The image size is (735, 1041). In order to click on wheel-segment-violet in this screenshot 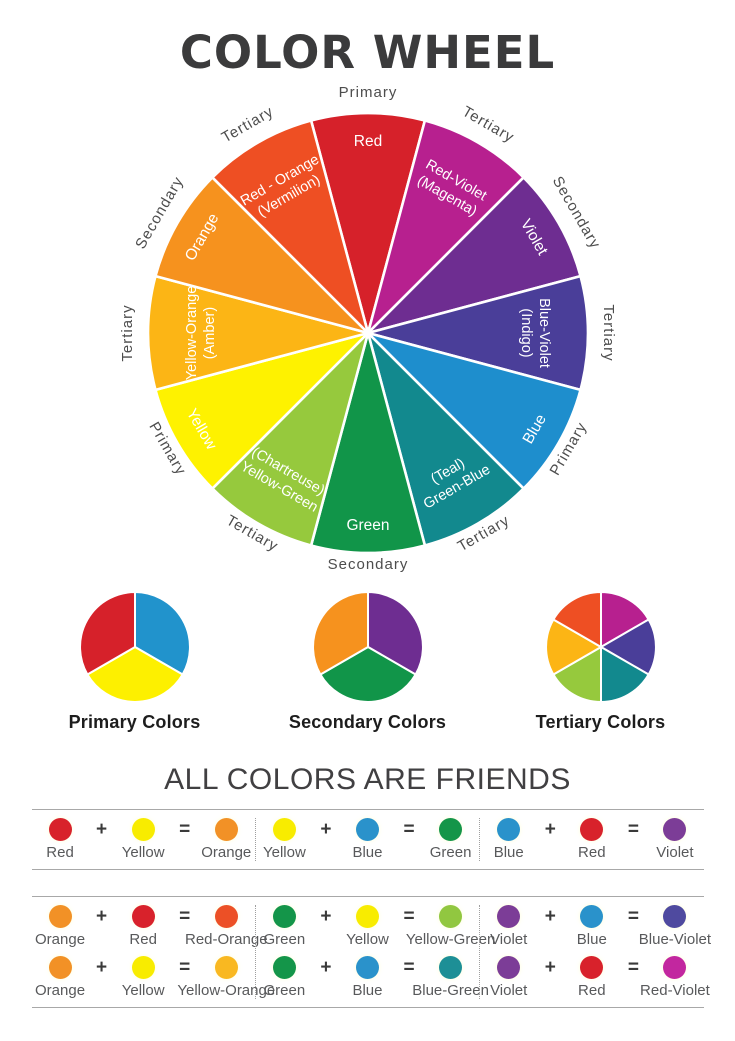, I will do `click(474, 255)`.